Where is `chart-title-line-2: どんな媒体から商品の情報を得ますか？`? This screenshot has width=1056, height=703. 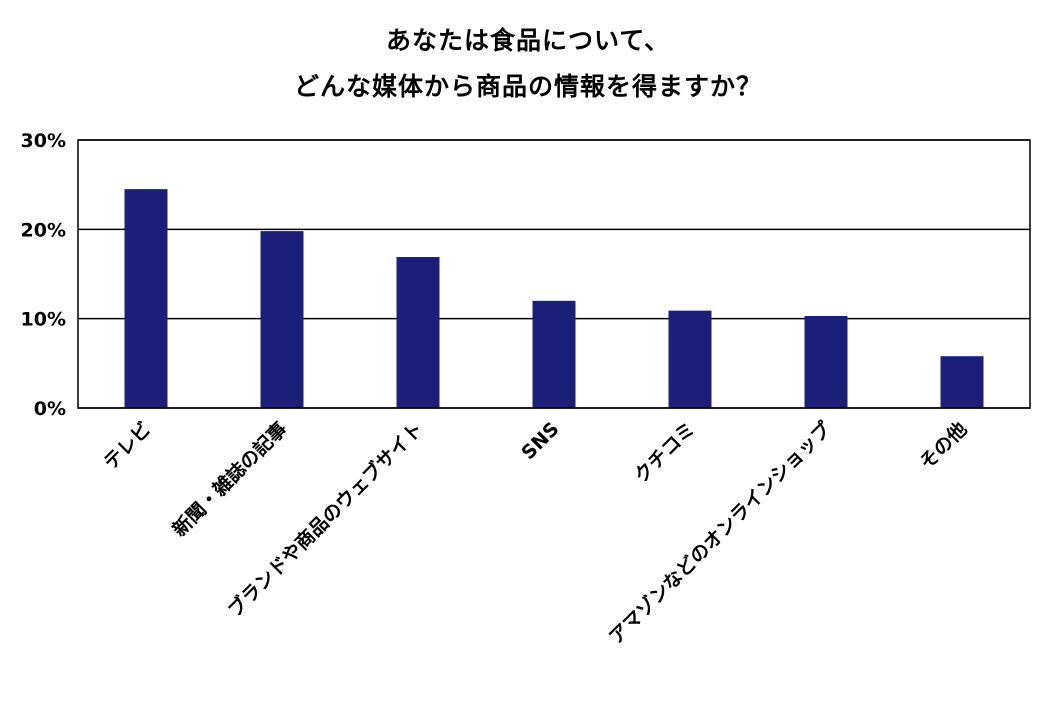 chart-title-line-2: どんな媒体から商品の情報を得ますか？ is located at coordinates (527, 86).